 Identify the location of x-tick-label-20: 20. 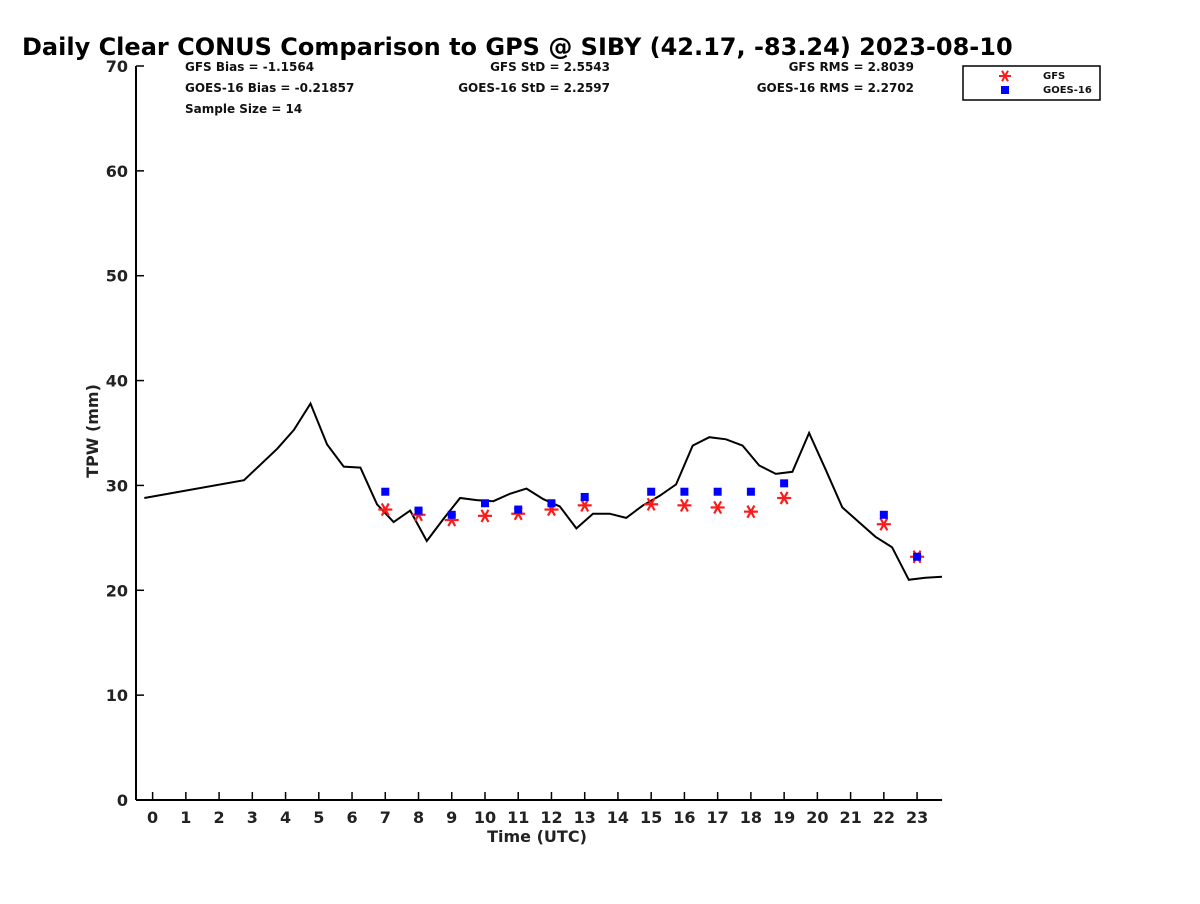
(817, 817).